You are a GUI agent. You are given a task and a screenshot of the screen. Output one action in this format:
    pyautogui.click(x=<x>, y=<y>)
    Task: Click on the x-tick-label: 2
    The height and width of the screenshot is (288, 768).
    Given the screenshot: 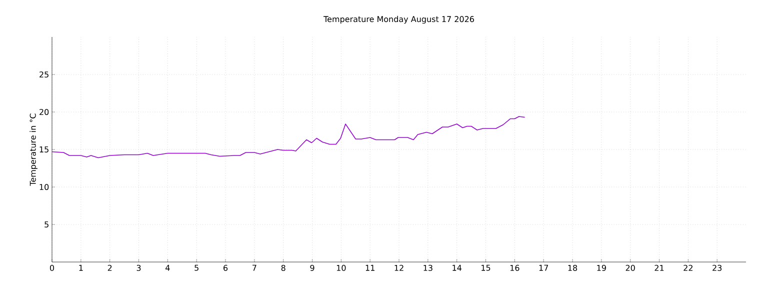 What is the action you would take?
    pyautogui.click(x=110, y=267)
    